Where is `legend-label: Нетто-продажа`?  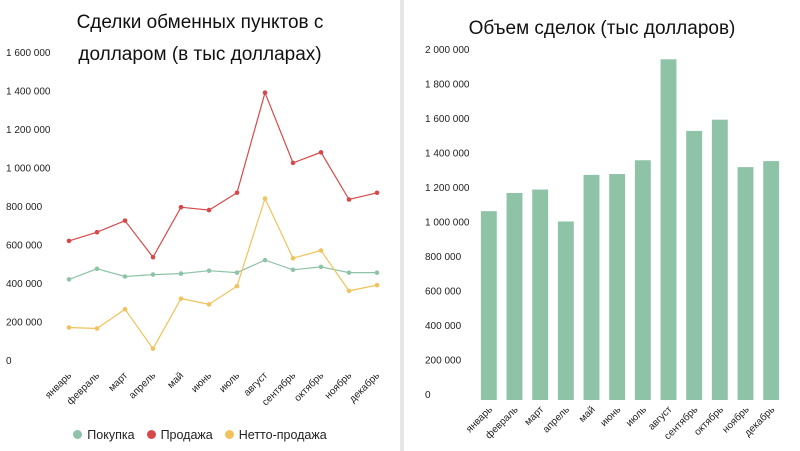
legend-label: Нетто-продажа is located at coordinates (282, 435).